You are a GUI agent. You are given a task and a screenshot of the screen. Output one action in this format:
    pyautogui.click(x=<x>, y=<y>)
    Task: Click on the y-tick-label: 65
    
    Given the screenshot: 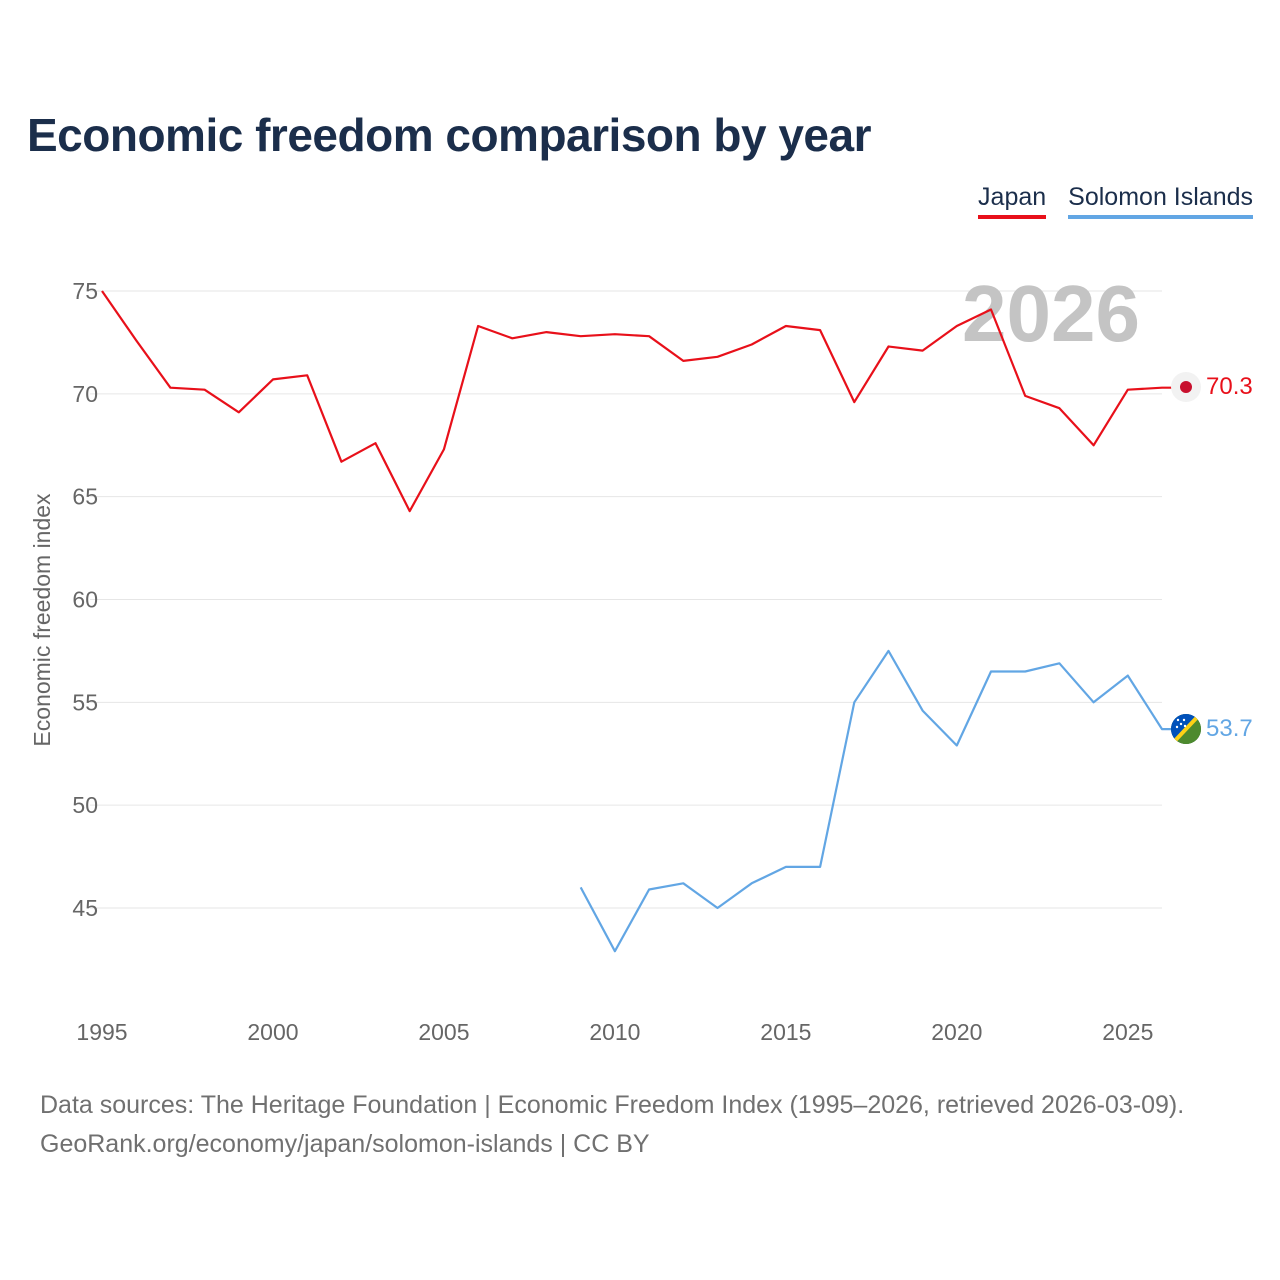 What is the action you would take?
    pyautogui.click(x=85, y=497)
    